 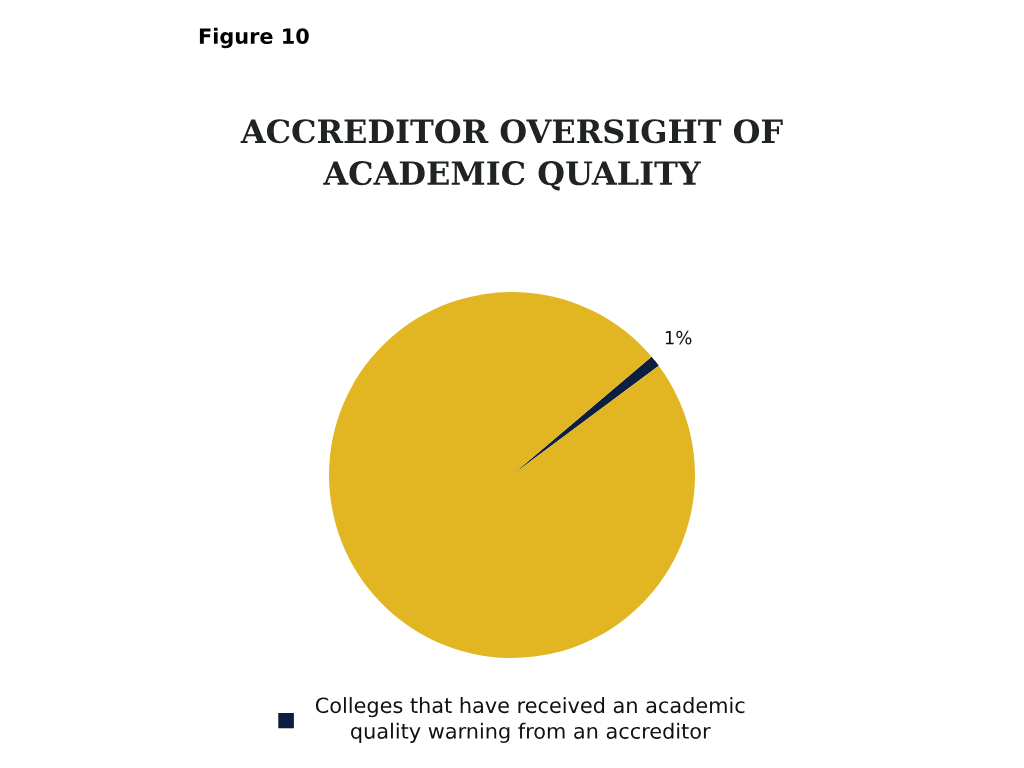 What do you see at coordinates (678, 337) in the screenshot?
I see `data-label: 1%` at bounding box center [678, 337].